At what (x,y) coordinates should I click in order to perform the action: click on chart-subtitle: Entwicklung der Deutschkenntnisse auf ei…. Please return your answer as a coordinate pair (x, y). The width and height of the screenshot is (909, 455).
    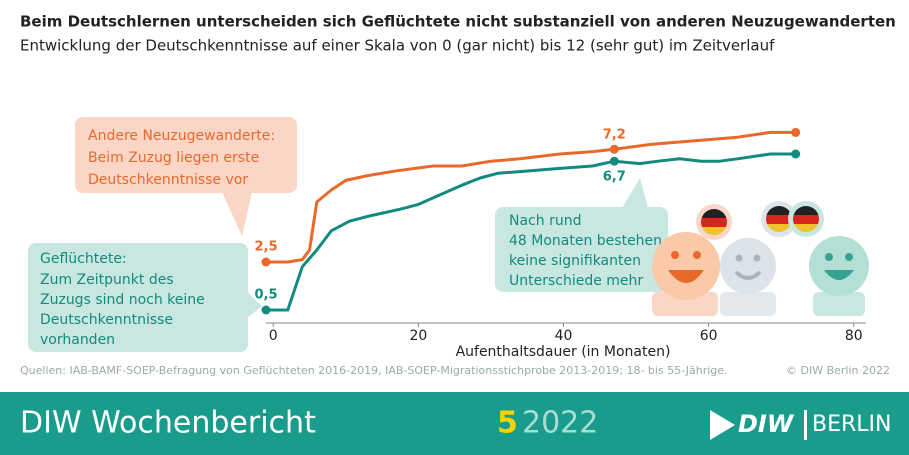
    Looking at the image, I should click on (397, 46).